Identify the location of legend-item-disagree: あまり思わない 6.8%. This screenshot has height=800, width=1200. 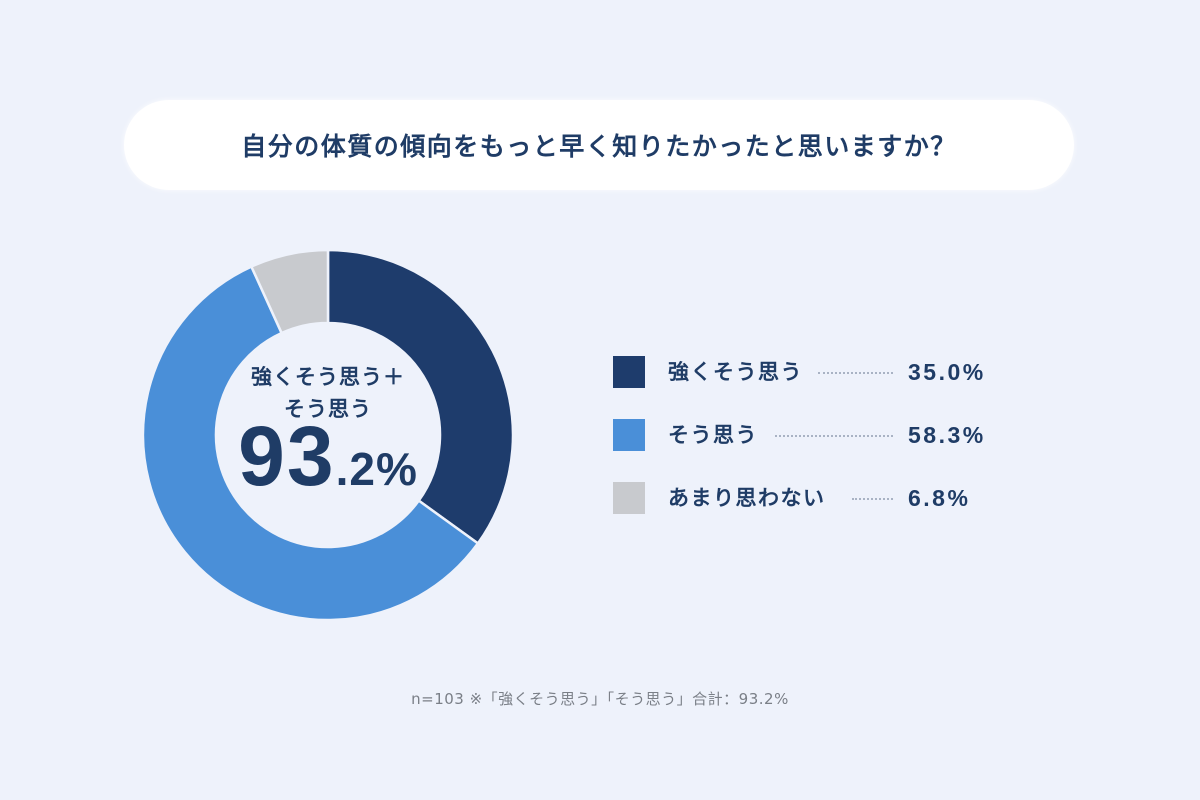
(813, 498).